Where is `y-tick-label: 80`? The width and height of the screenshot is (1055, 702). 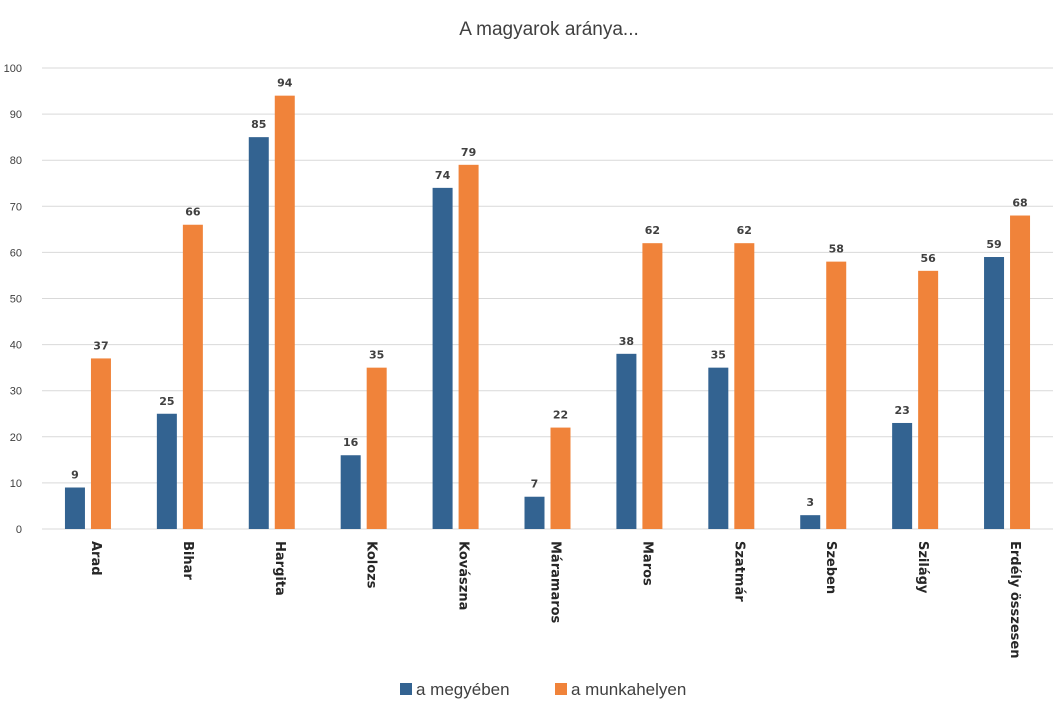
y-tick-label: 80 is located at coordinates (16, 161).